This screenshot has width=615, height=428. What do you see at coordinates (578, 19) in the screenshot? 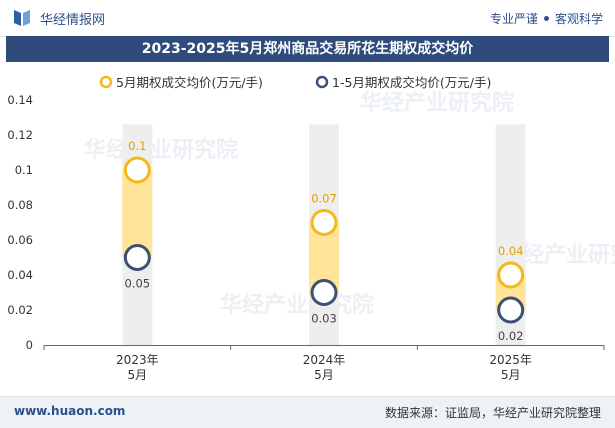
I see `slogan-right: 客观科学` at bounding box center [578, 19].